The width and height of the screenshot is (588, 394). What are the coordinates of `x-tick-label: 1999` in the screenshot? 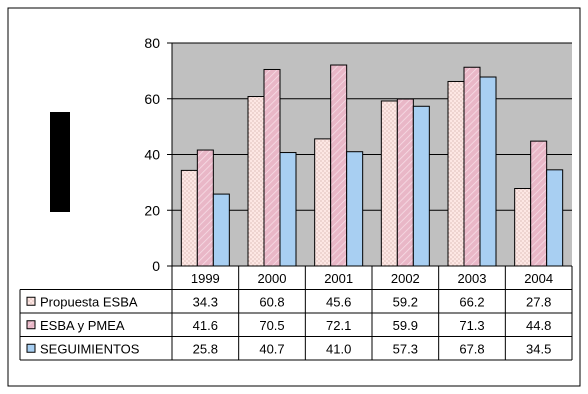 It's located at (205, 278).